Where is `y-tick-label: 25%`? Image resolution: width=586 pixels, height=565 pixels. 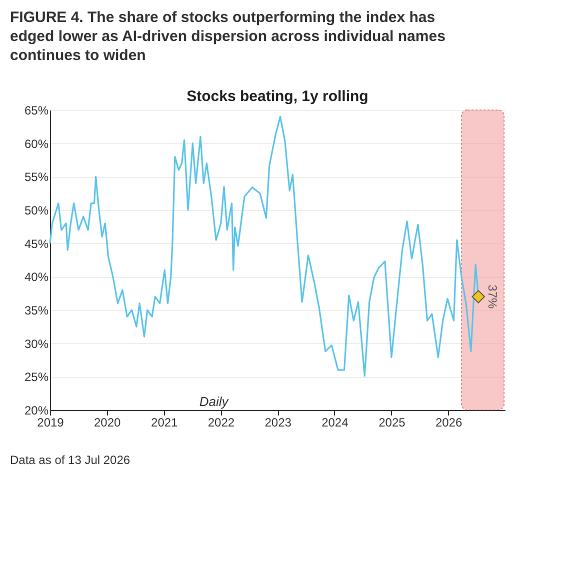 y-tick-label: 25% is located at coordinates (36, 377).